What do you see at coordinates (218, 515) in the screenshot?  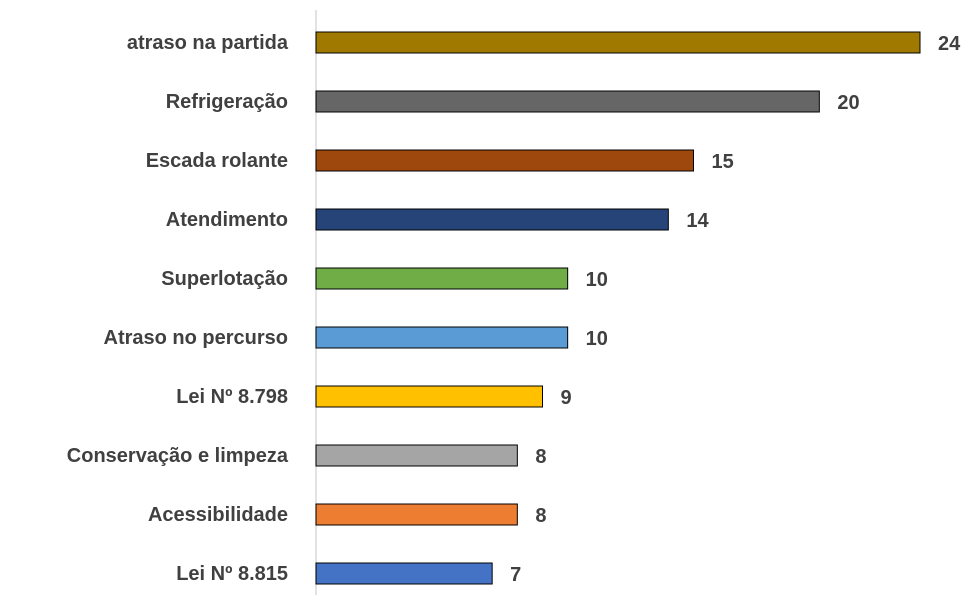 I see `category-label: Acessibilidade` at bounding box center [218, 515].